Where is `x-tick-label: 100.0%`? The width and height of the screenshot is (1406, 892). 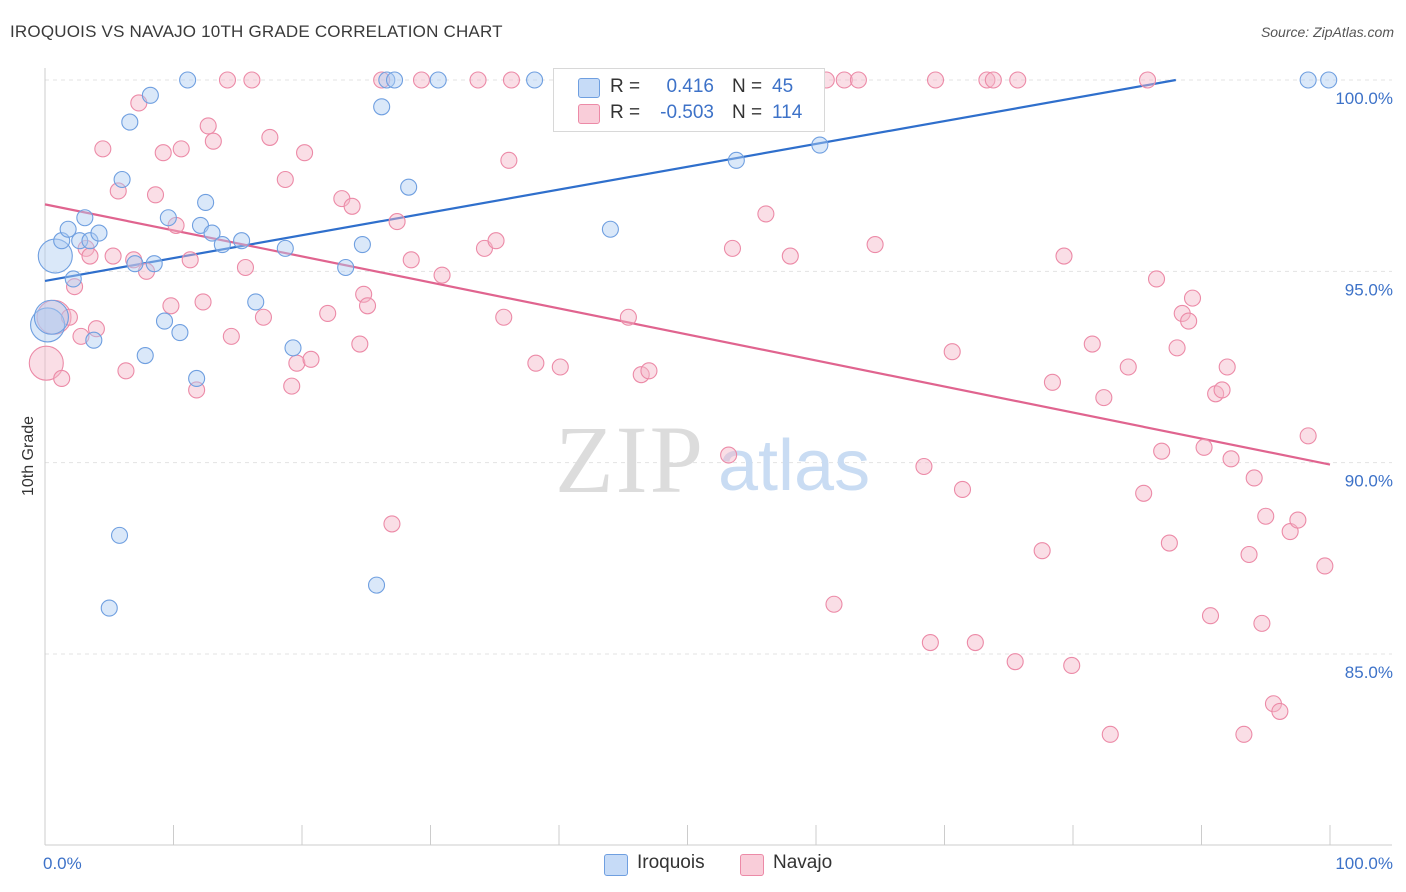
x-tick-label: 100.0% is located at coordinates (1364, 863).